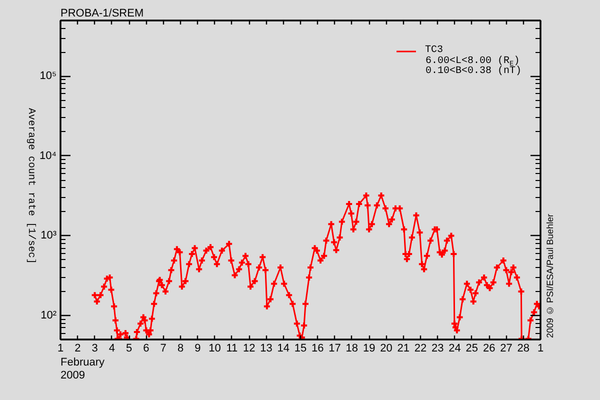  I want to click on y-tick-label: 10², so click(48, 315).